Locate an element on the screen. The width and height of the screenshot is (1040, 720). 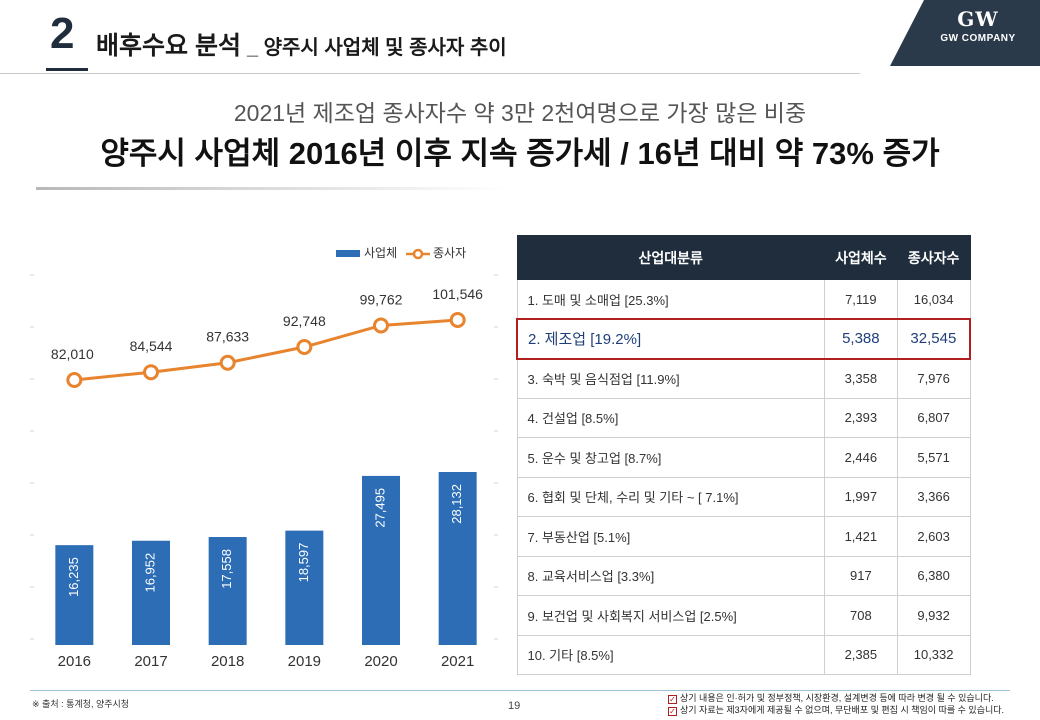
employee-count-cell: 9,932 is located at coordinates (933, 615).